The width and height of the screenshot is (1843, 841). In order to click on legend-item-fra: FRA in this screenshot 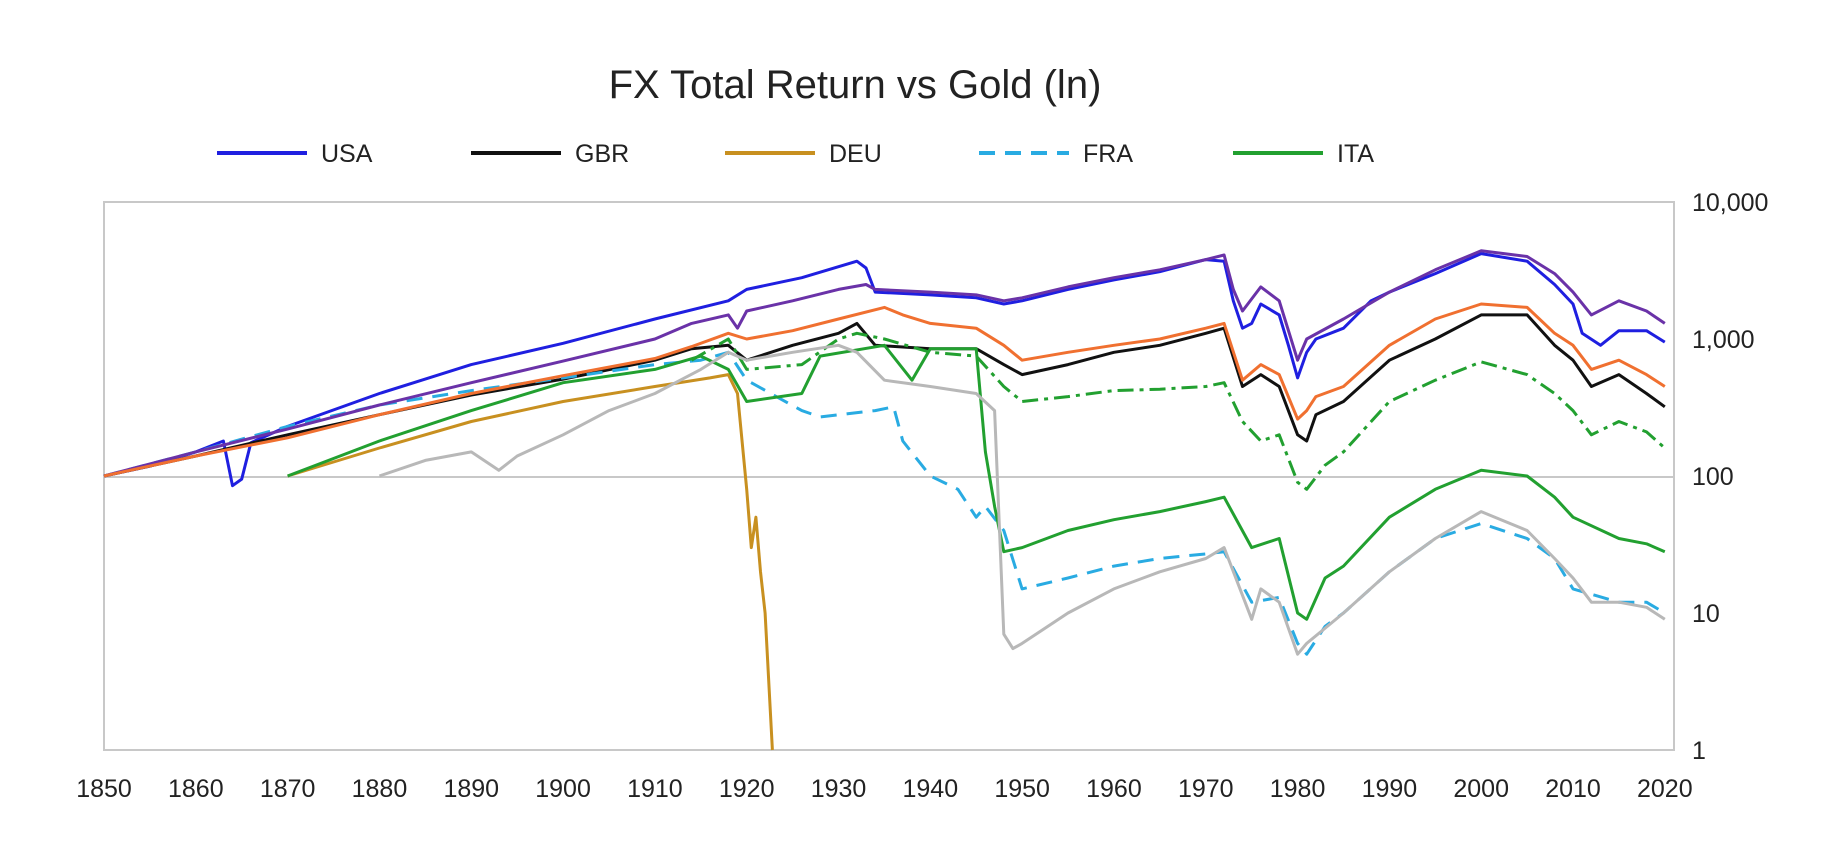, I will do `click(1056, 154)`.